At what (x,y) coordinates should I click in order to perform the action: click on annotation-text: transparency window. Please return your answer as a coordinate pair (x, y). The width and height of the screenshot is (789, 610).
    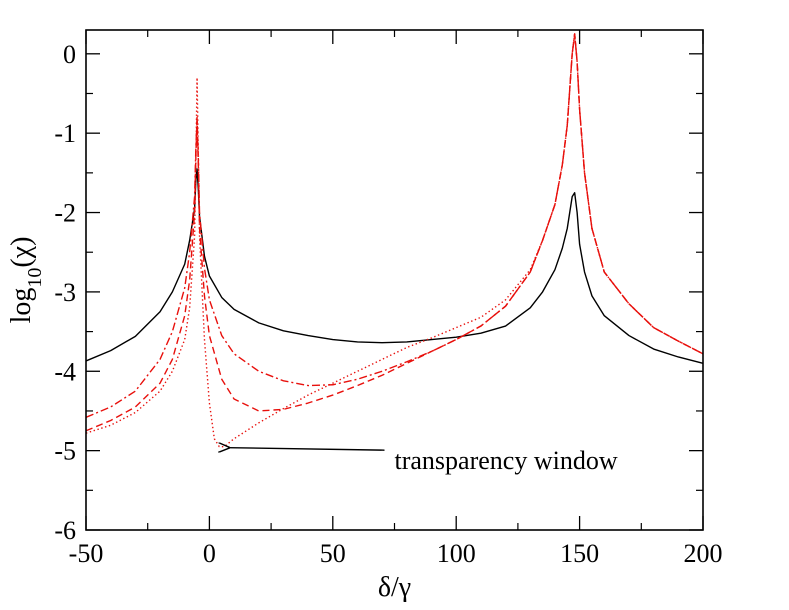
    Looking at the image, I should click on (506, 460).